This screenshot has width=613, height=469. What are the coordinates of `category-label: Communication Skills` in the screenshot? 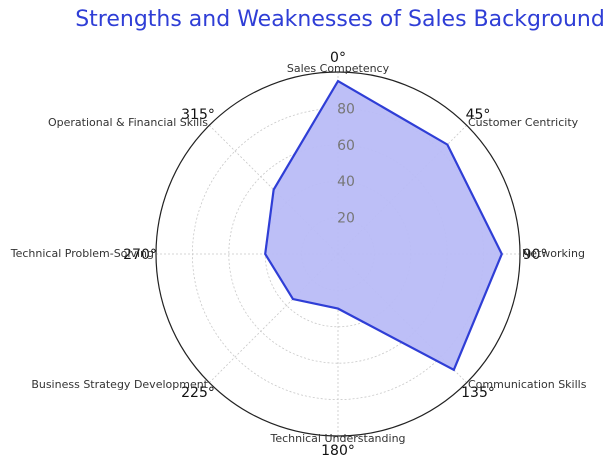 It's located at (527, 384).